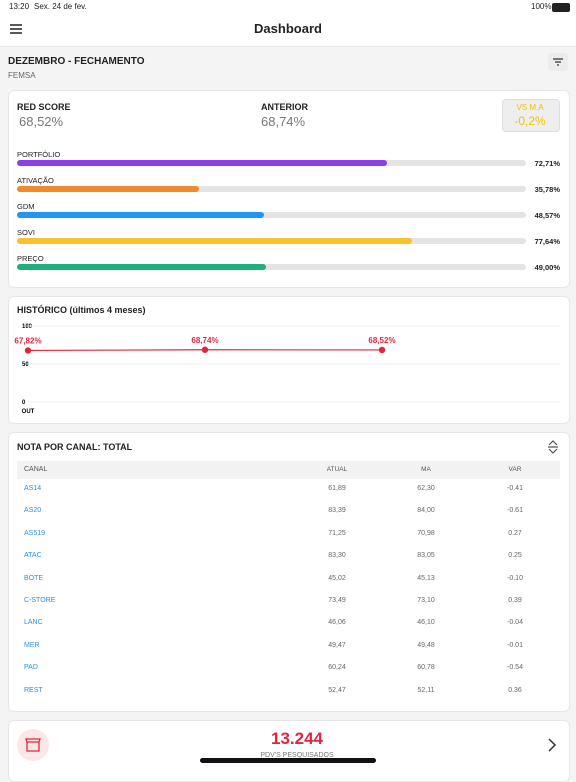  Describe the element at coordinates (426, 690) in the screenshot. I see `cell: 52,11` at that location.